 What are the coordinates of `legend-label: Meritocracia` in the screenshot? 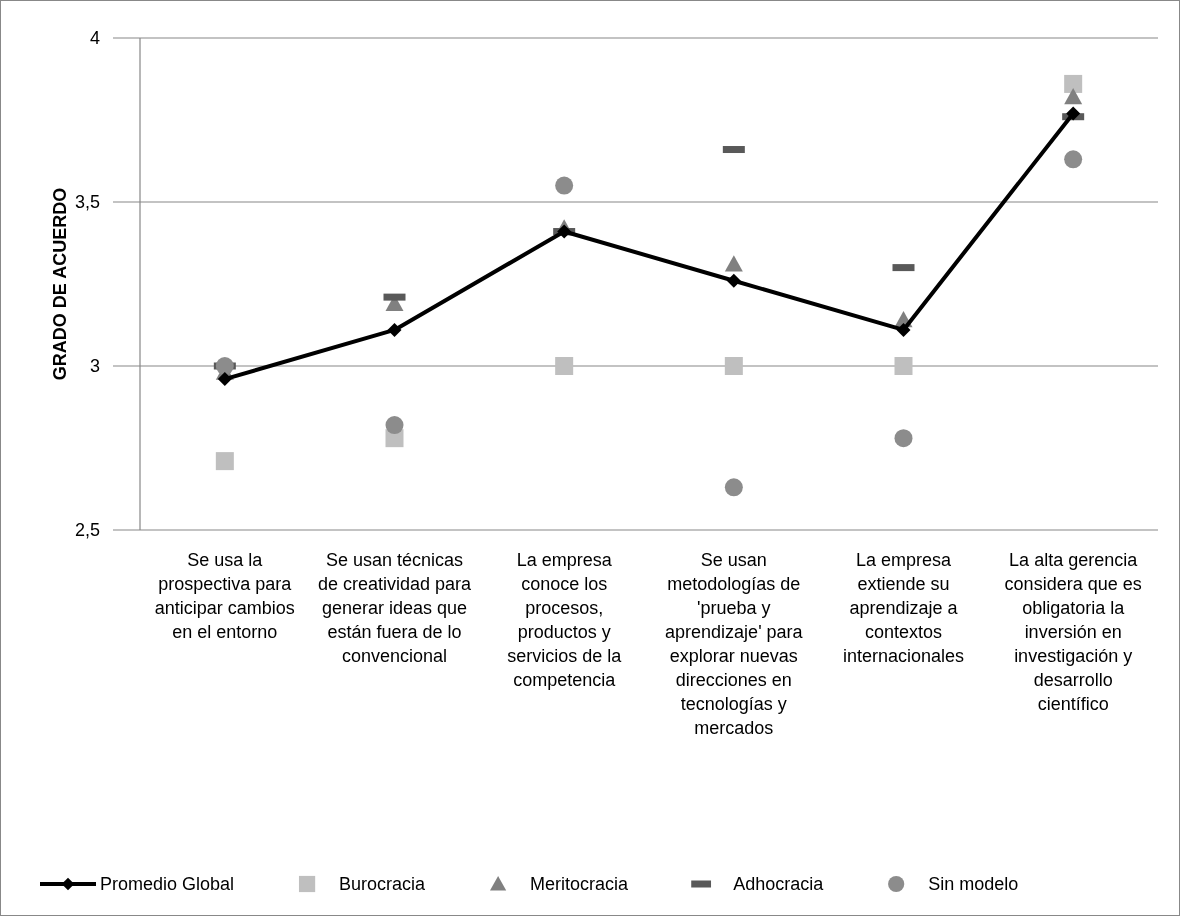 It's located at (580, 884).